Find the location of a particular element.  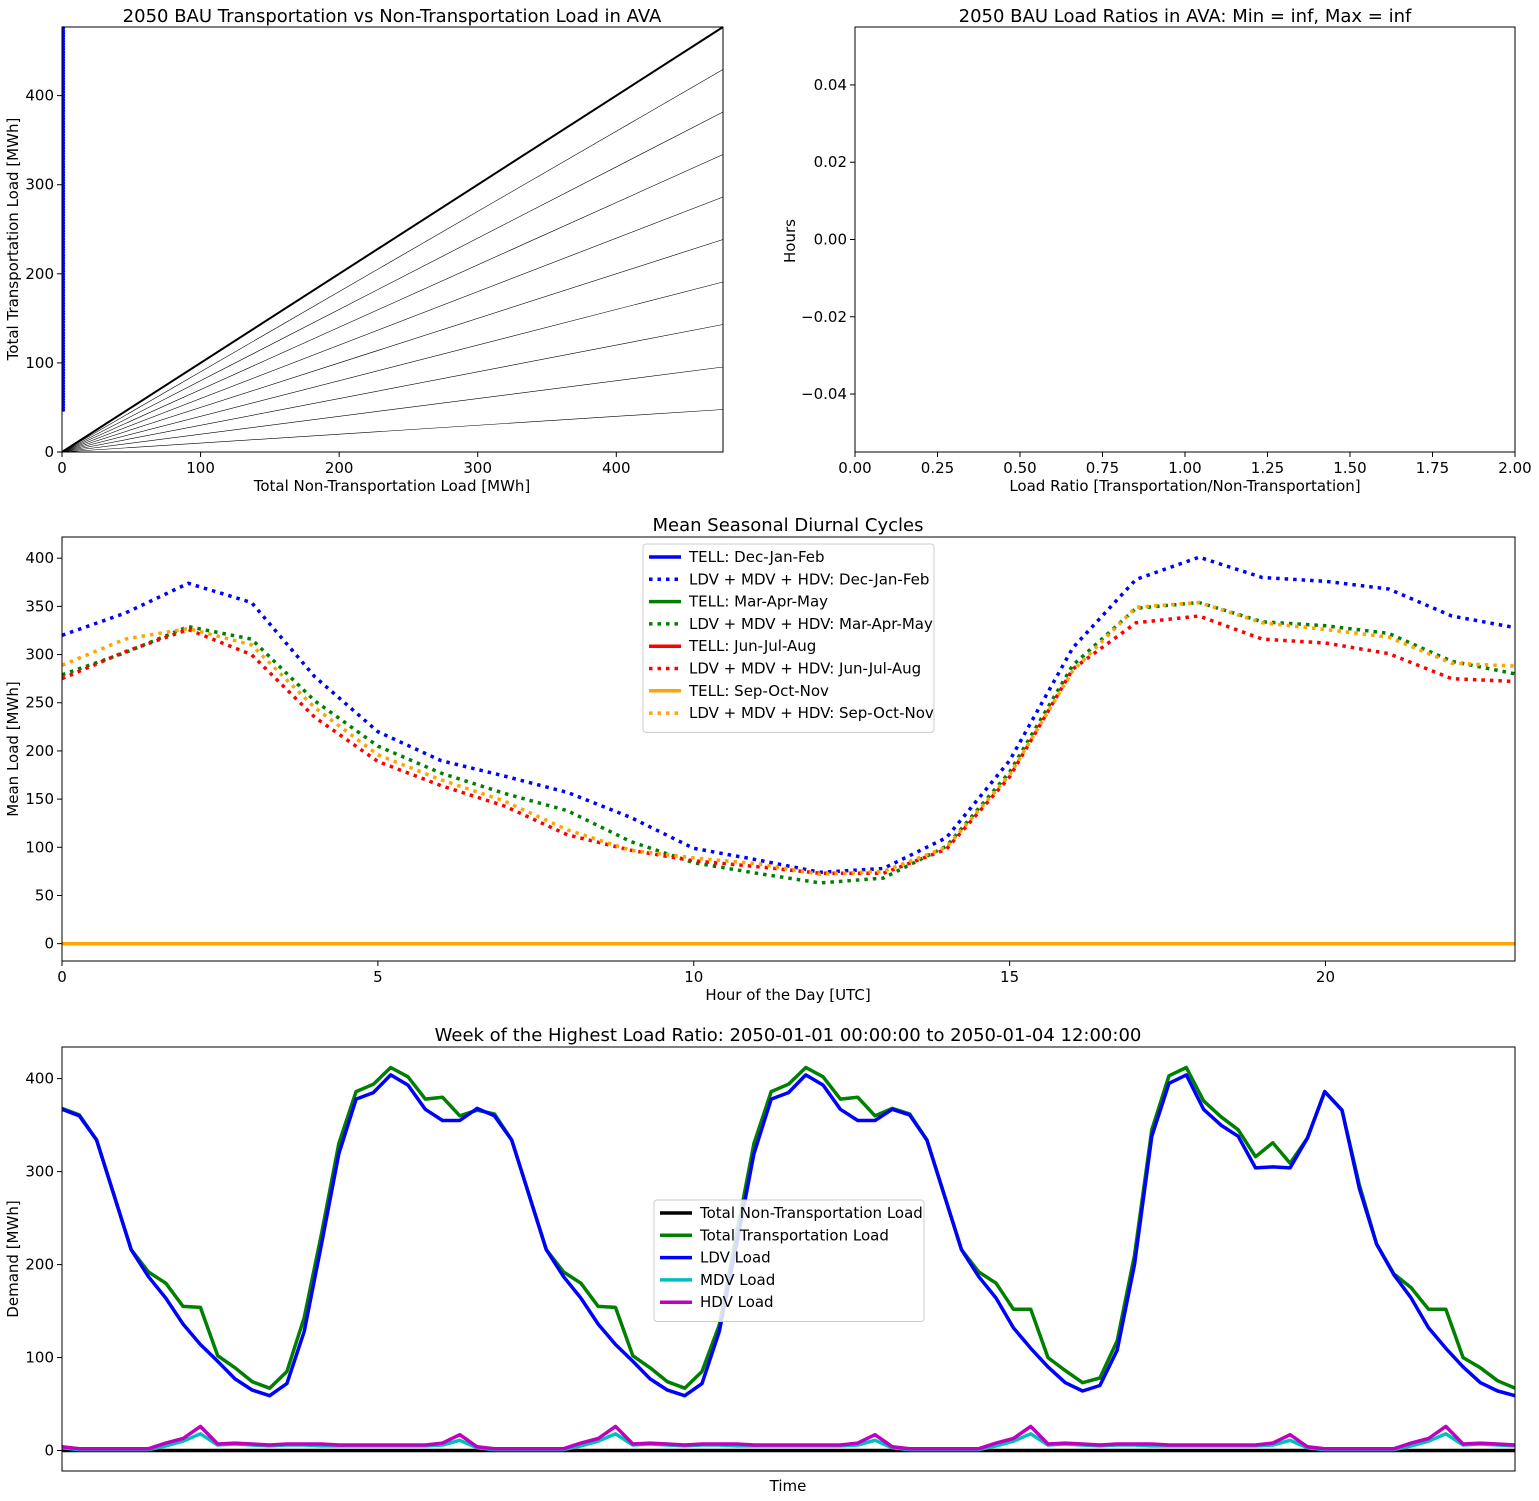

legend-label: MDV Load is located at coordinates (737, 1280).